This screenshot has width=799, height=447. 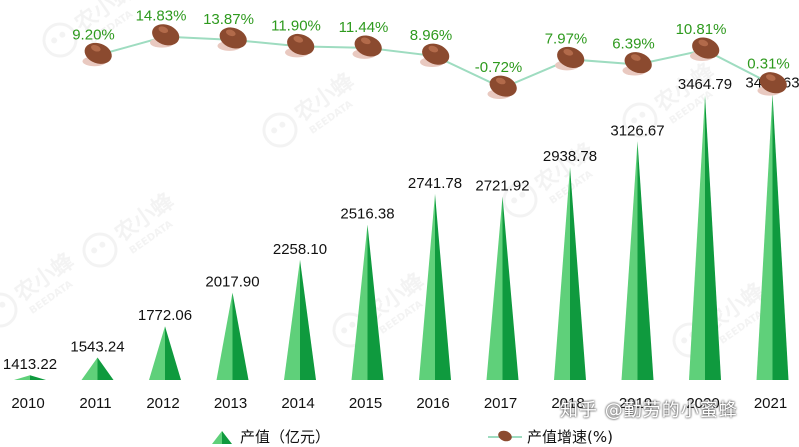 I want to click on bar-value-label: 2721.92, so click(x=502, y=186).